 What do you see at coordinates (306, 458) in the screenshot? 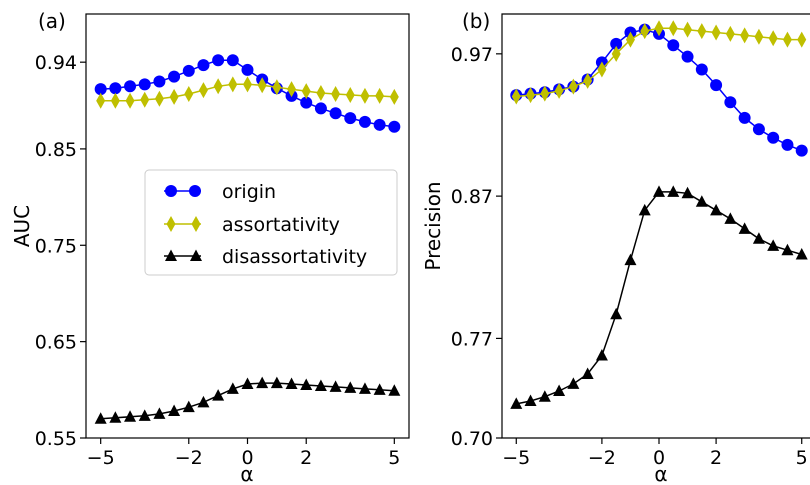
I see `auc-x-tick-label: 2` at bounding box center [306, 458].